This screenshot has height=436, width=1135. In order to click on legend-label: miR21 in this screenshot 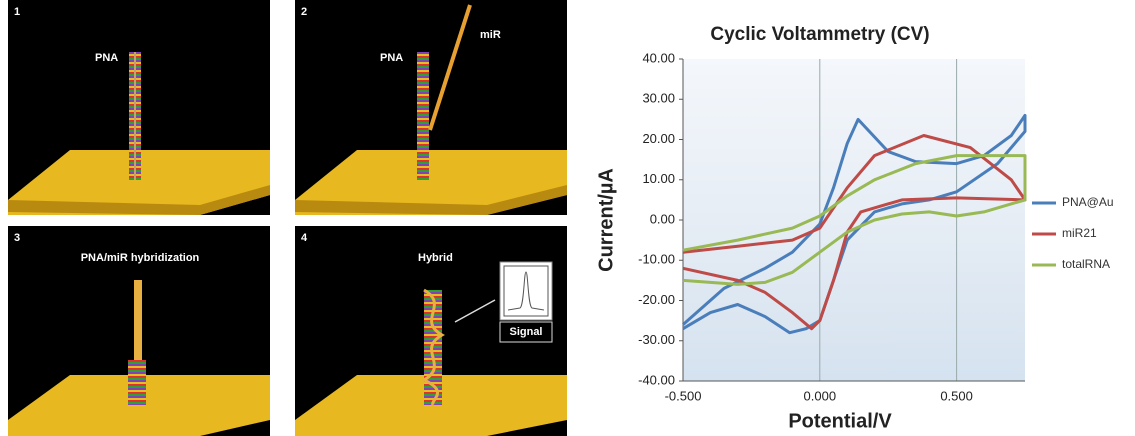, I will do `click(1079, 233)`.